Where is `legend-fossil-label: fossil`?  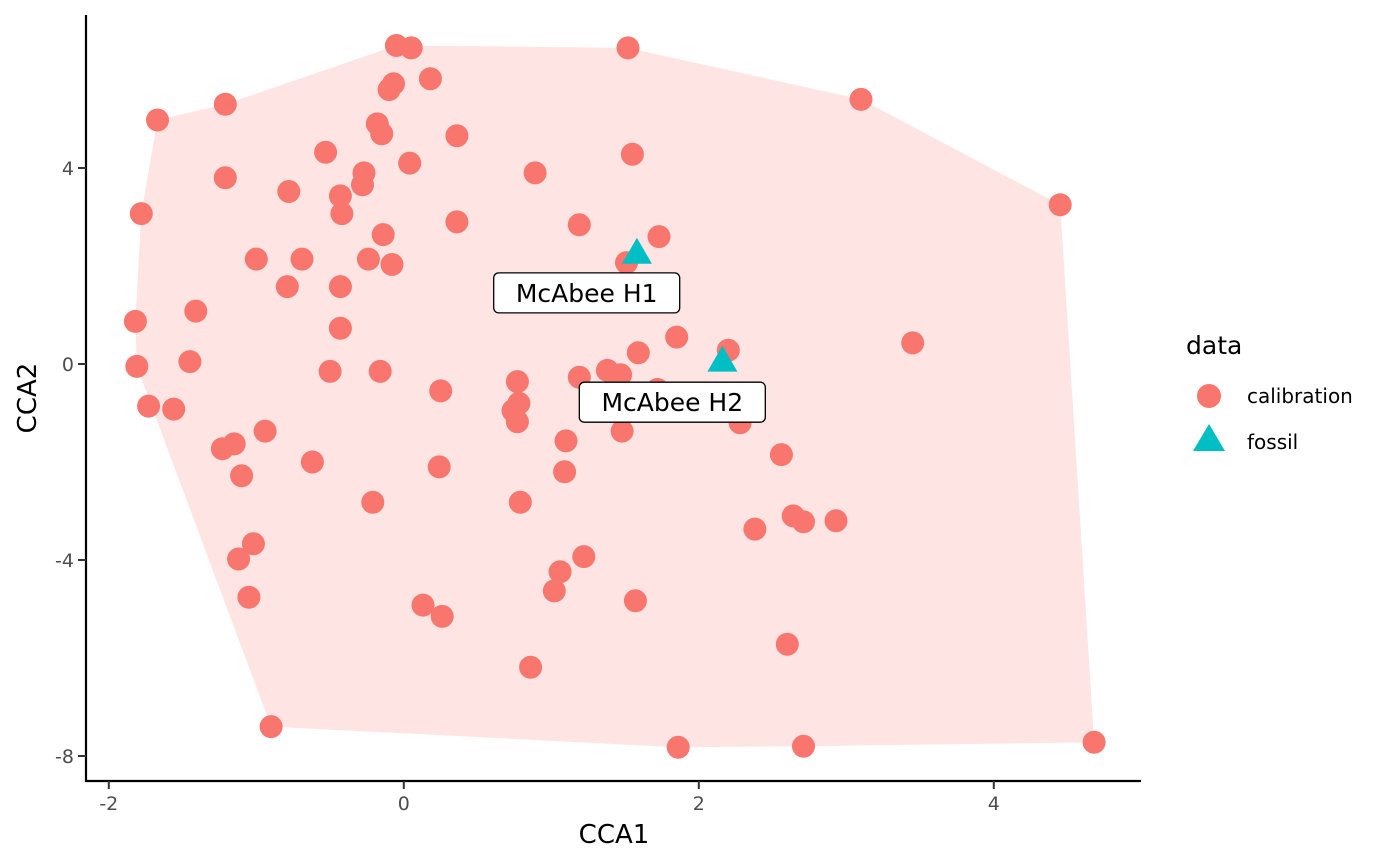
legend-fossil-label: fossil is located at coordinates (1272, 442).